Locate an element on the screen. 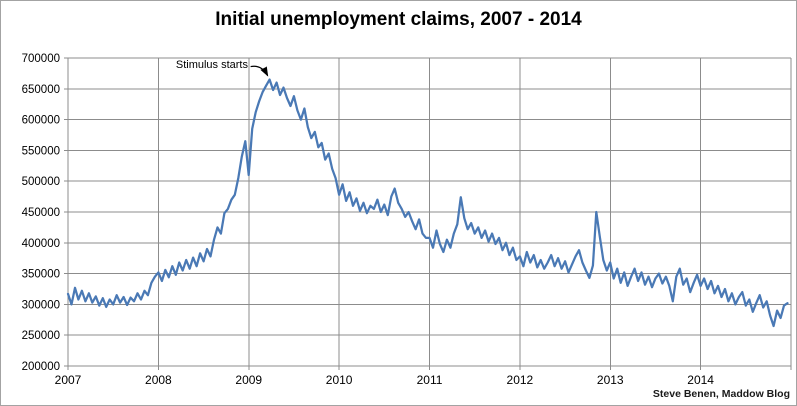  x-tick-label: 2010 is located at coordinates (339, 380).